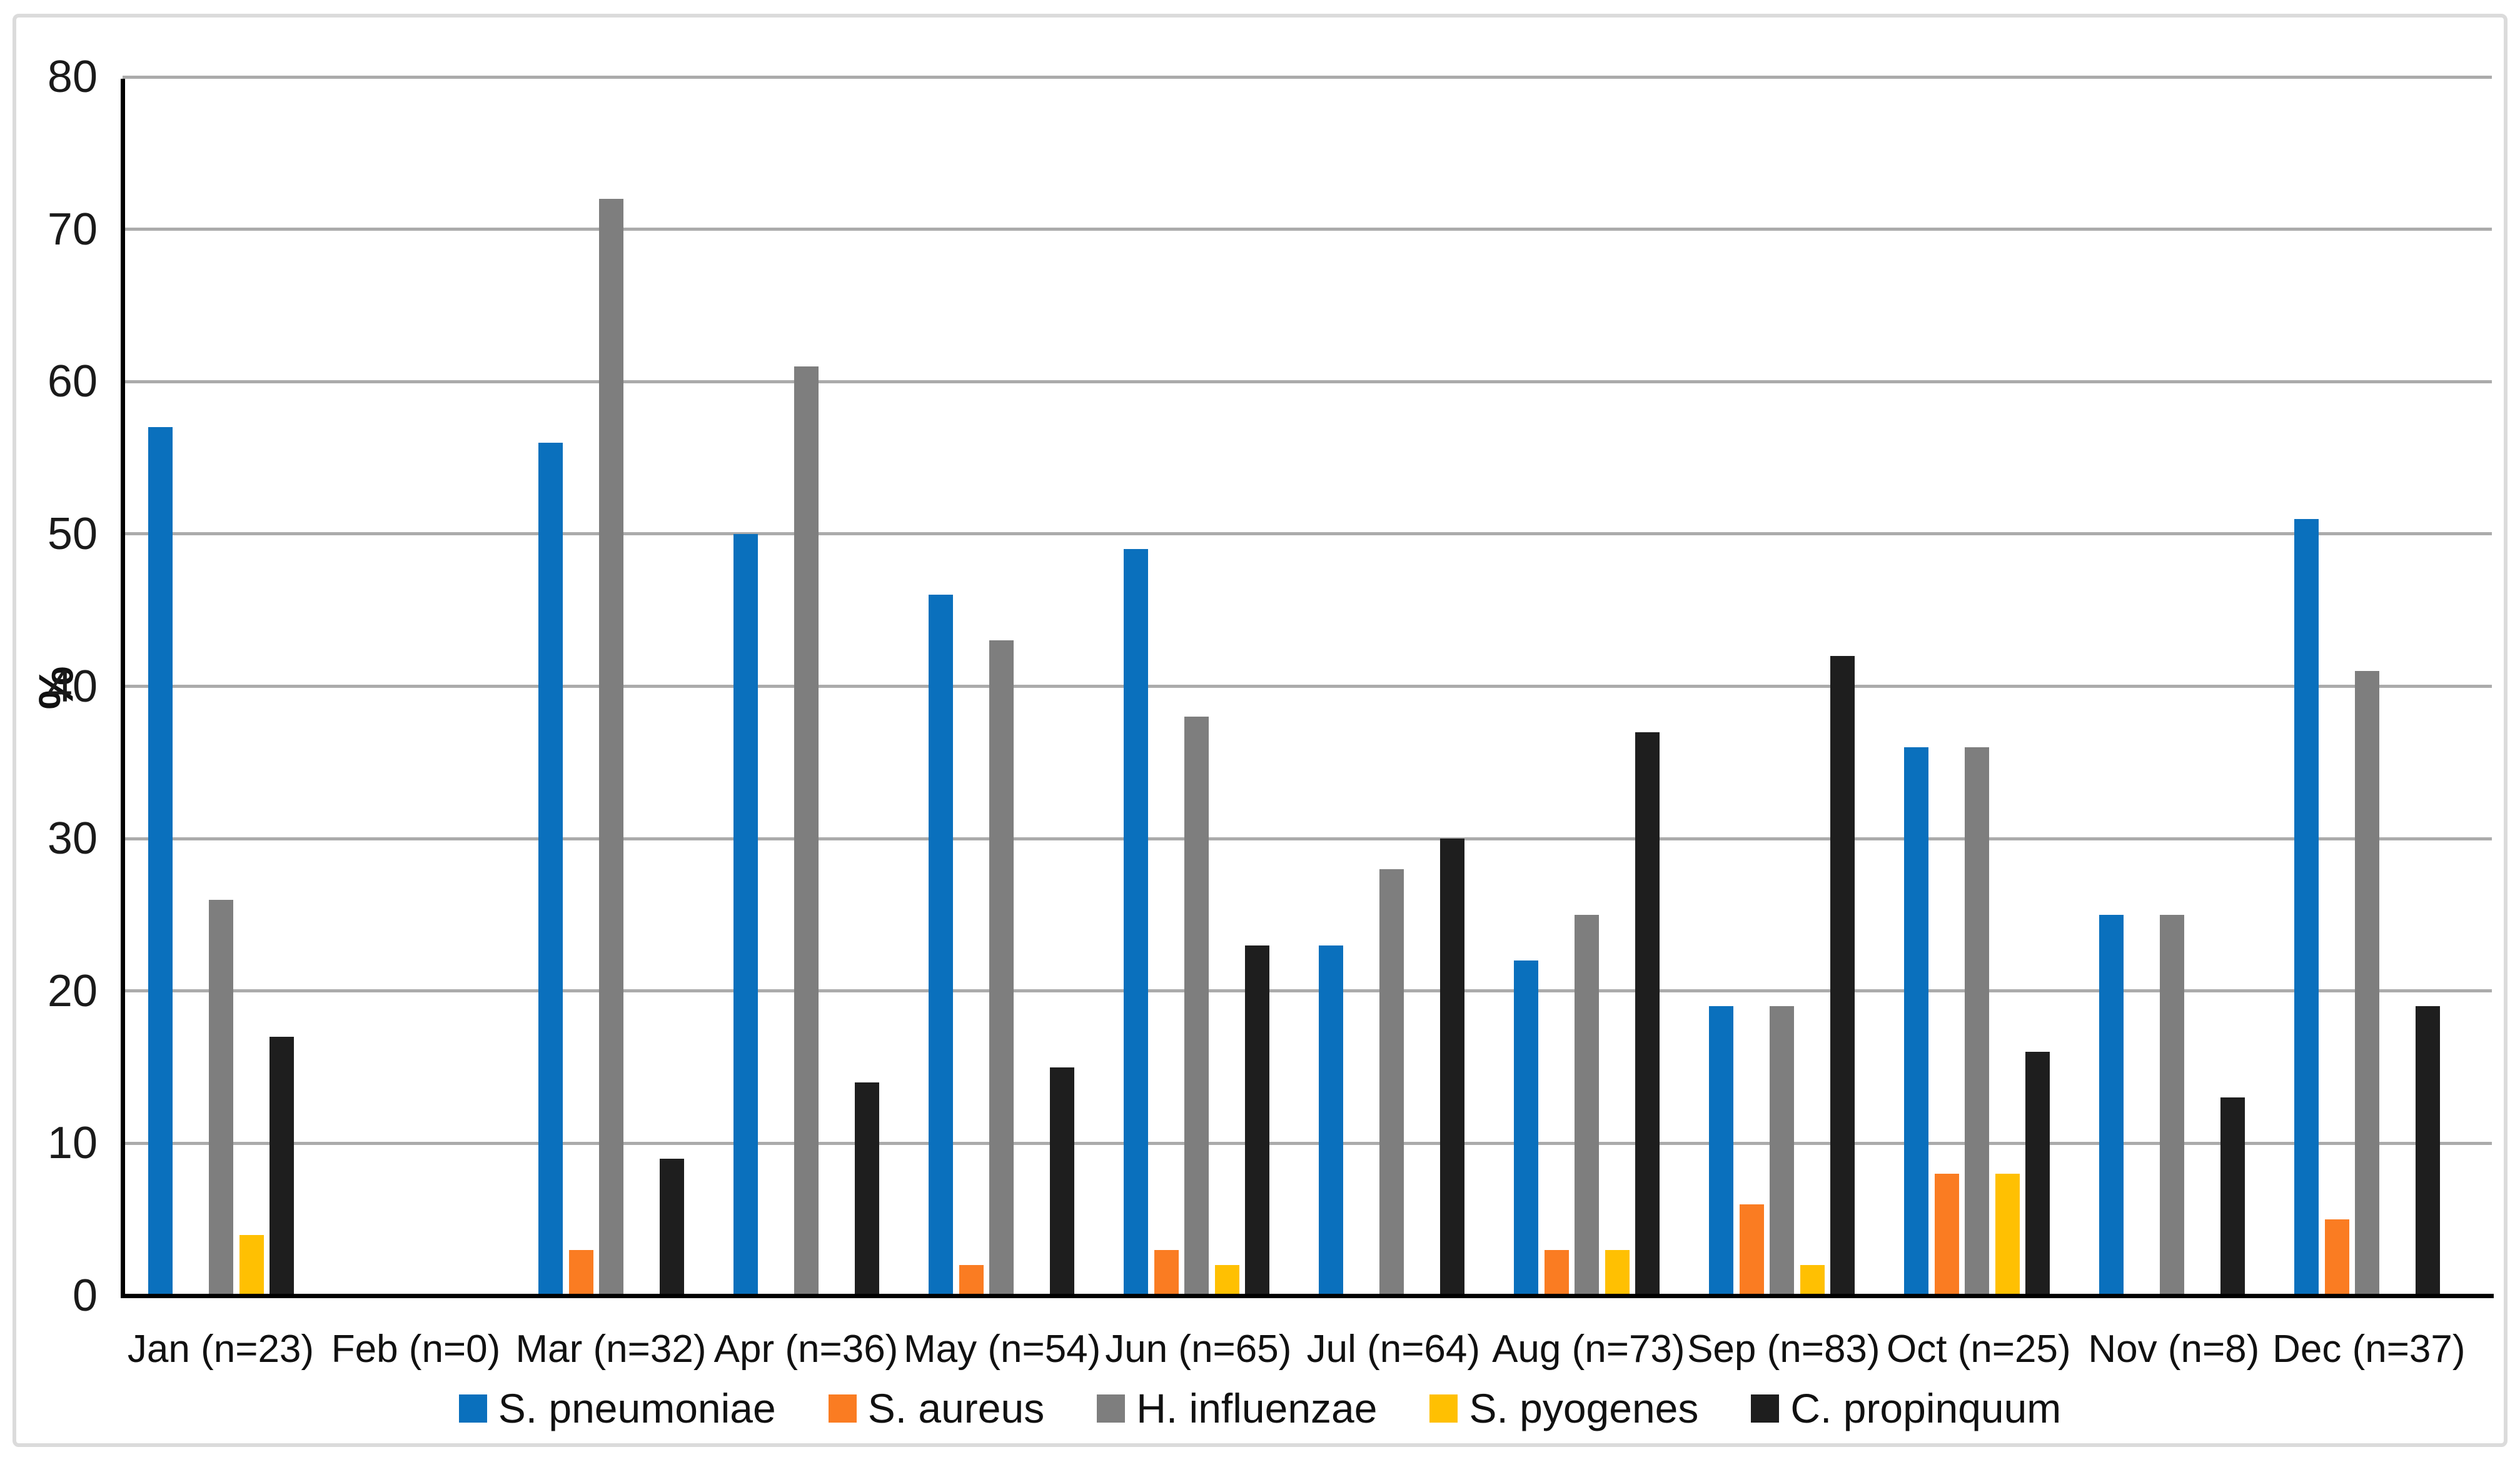  What do you see at coordinates (73, 839) in the screenshot?
I see `y-tick-label-30: 30` at bounding box center [73, 839].